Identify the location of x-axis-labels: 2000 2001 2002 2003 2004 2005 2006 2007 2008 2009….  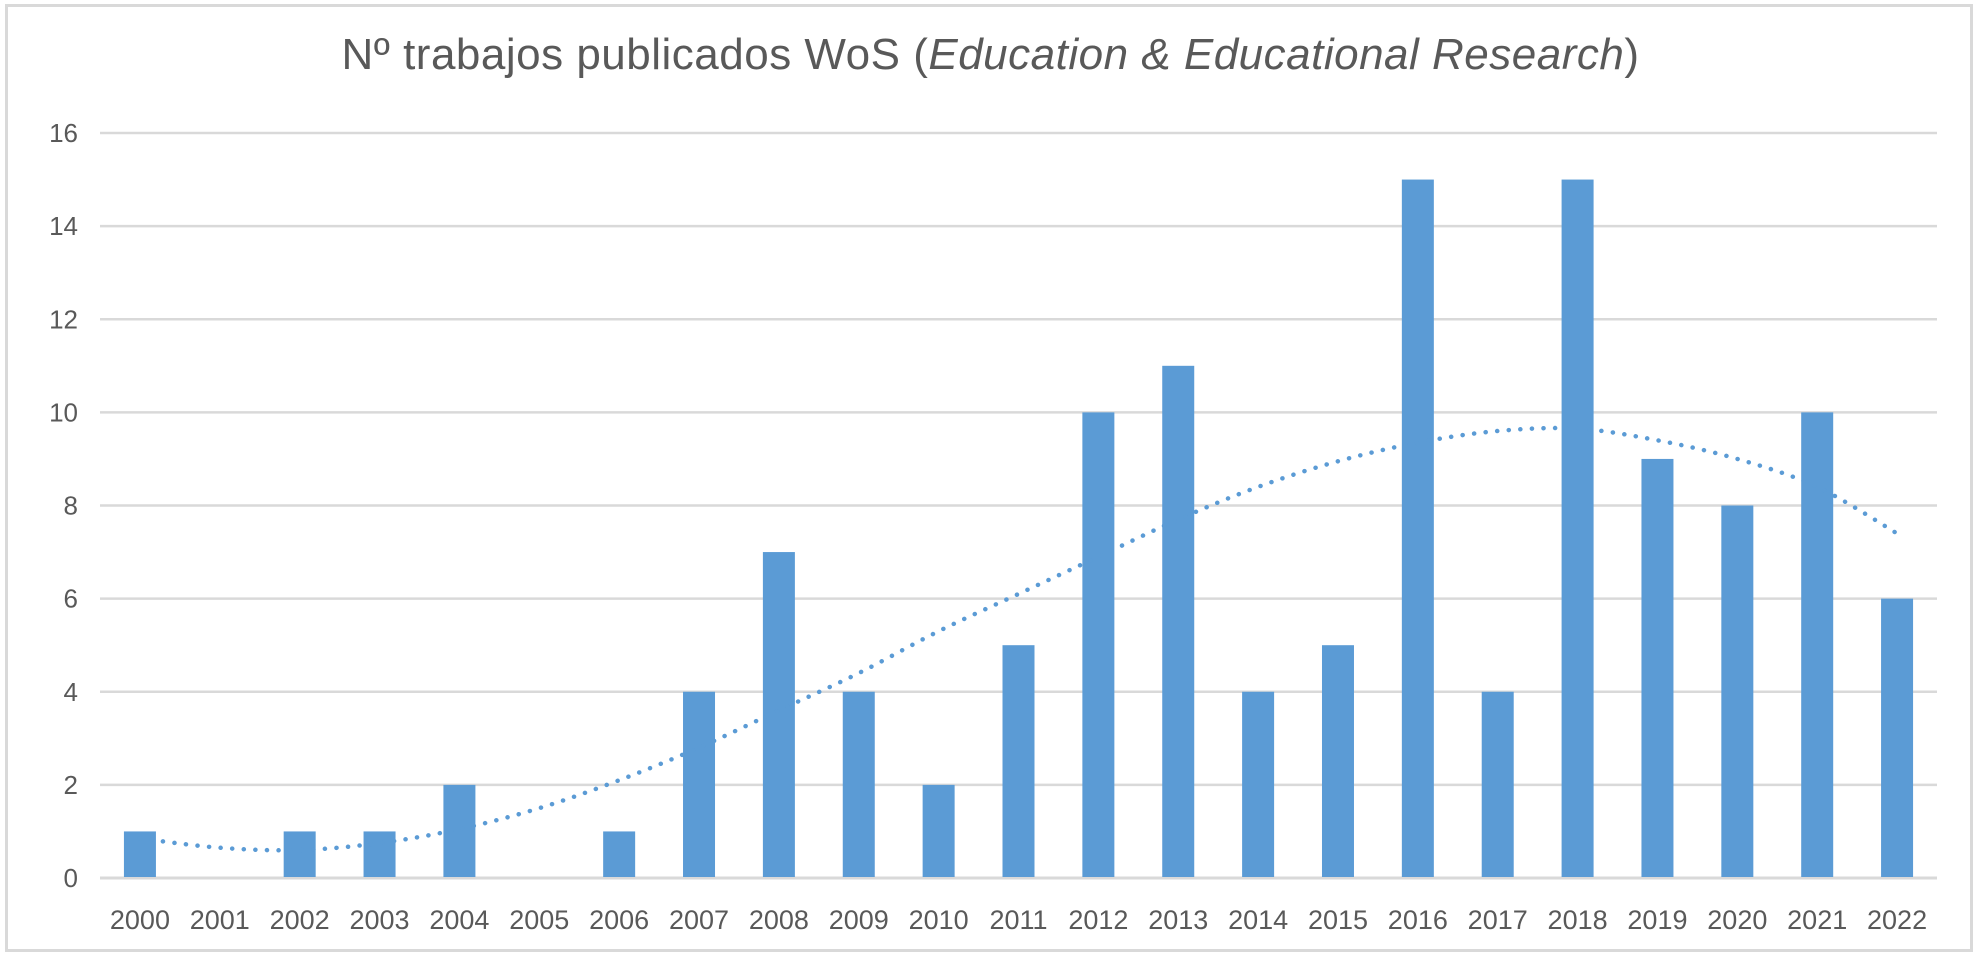
(1018, 920).